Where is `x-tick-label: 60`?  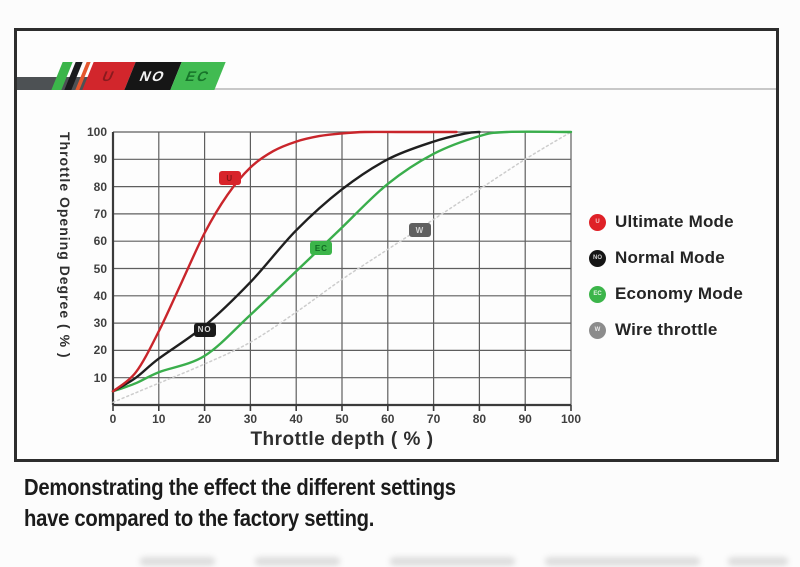 x-tick-label: 60 is located at coordinates (388, 419).